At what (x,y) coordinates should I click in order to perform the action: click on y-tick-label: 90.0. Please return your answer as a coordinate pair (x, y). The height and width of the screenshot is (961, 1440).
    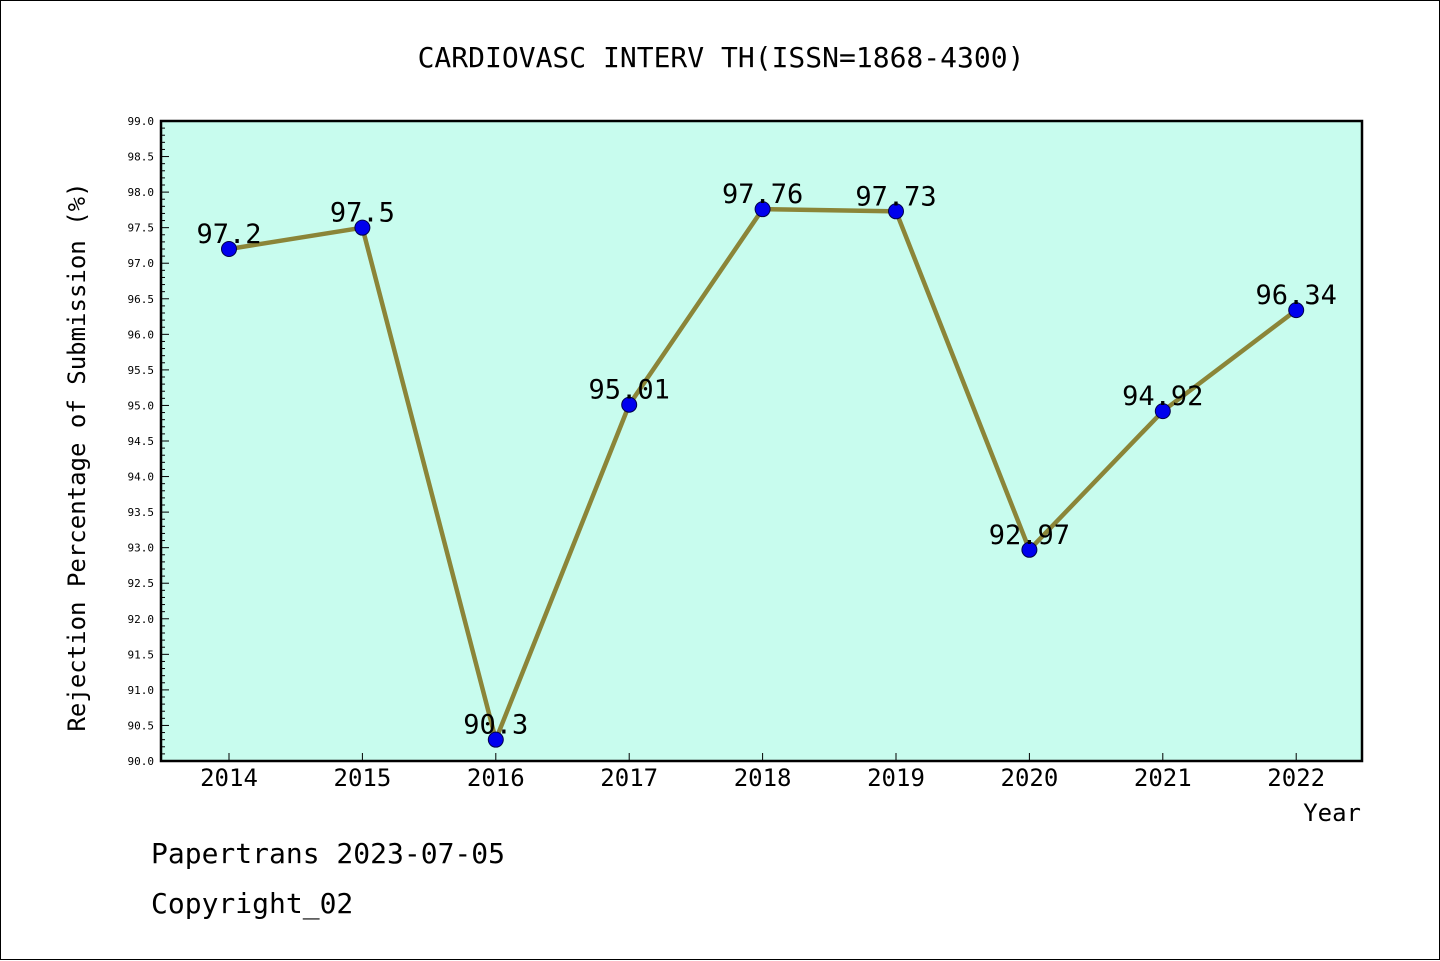
    Looking at the image, I should click on (141, 761).